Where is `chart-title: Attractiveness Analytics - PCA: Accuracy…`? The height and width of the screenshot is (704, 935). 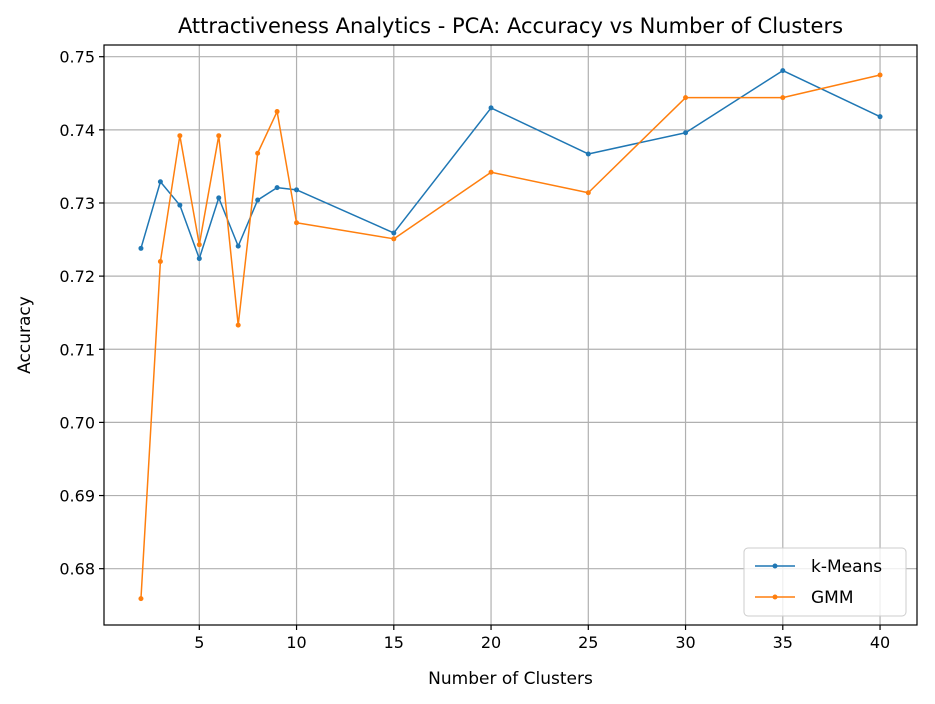
chart-title: Attractiveness Analytics - PCA: Accuracy… is located at coordinates (510, 26).